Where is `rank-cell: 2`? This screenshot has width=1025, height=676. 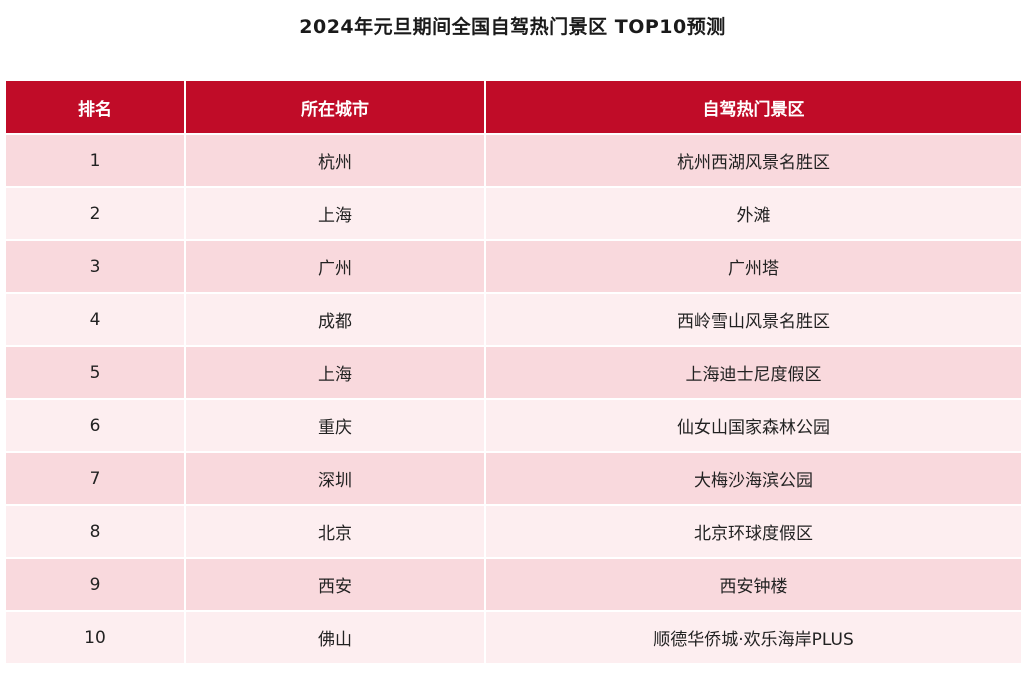
rank-cell: 2 is located at coordinates (96, 213).